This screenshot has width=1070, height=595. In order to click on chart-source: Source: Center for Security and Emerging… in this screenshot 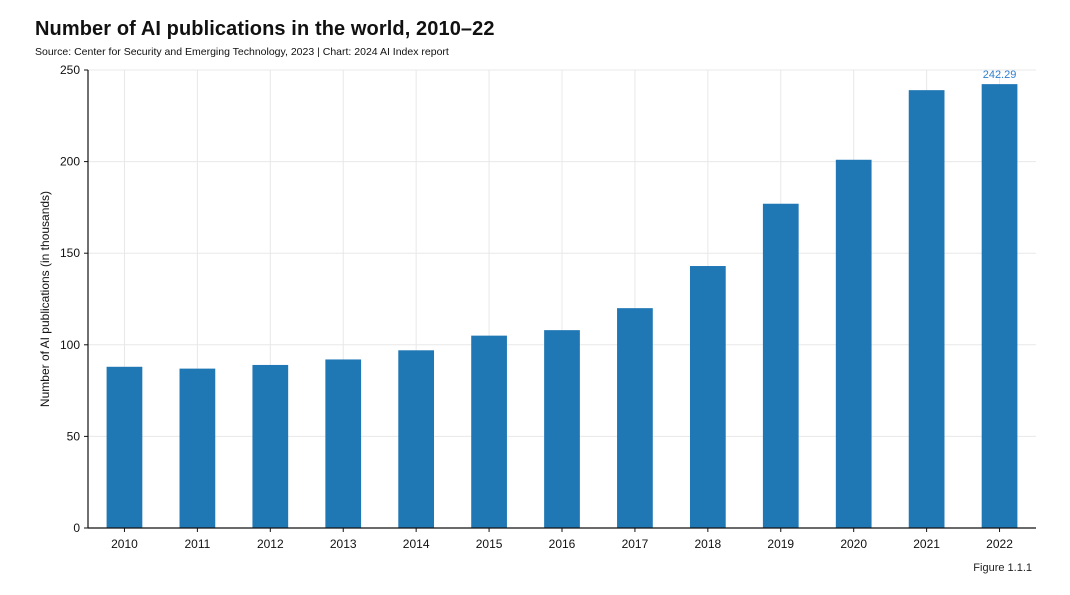, I will do `click(242, 52)`.